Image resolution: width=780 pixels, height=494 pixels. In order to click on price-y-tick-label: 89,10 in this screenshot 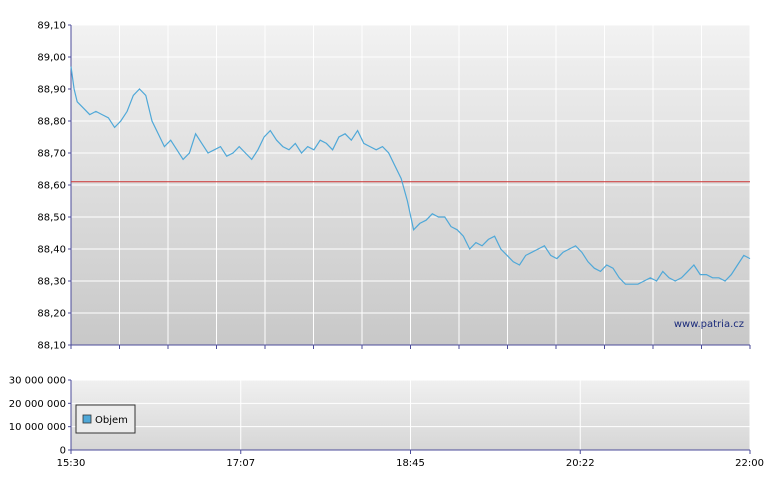, I will do `click(51, 26)`.